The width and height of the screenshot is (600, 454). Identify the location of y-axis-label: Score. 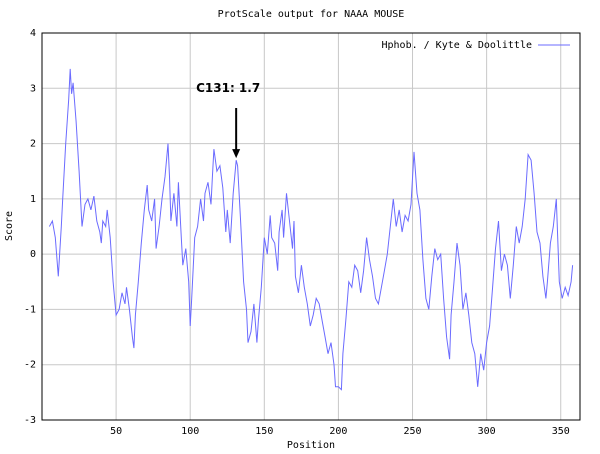
(9, 226).